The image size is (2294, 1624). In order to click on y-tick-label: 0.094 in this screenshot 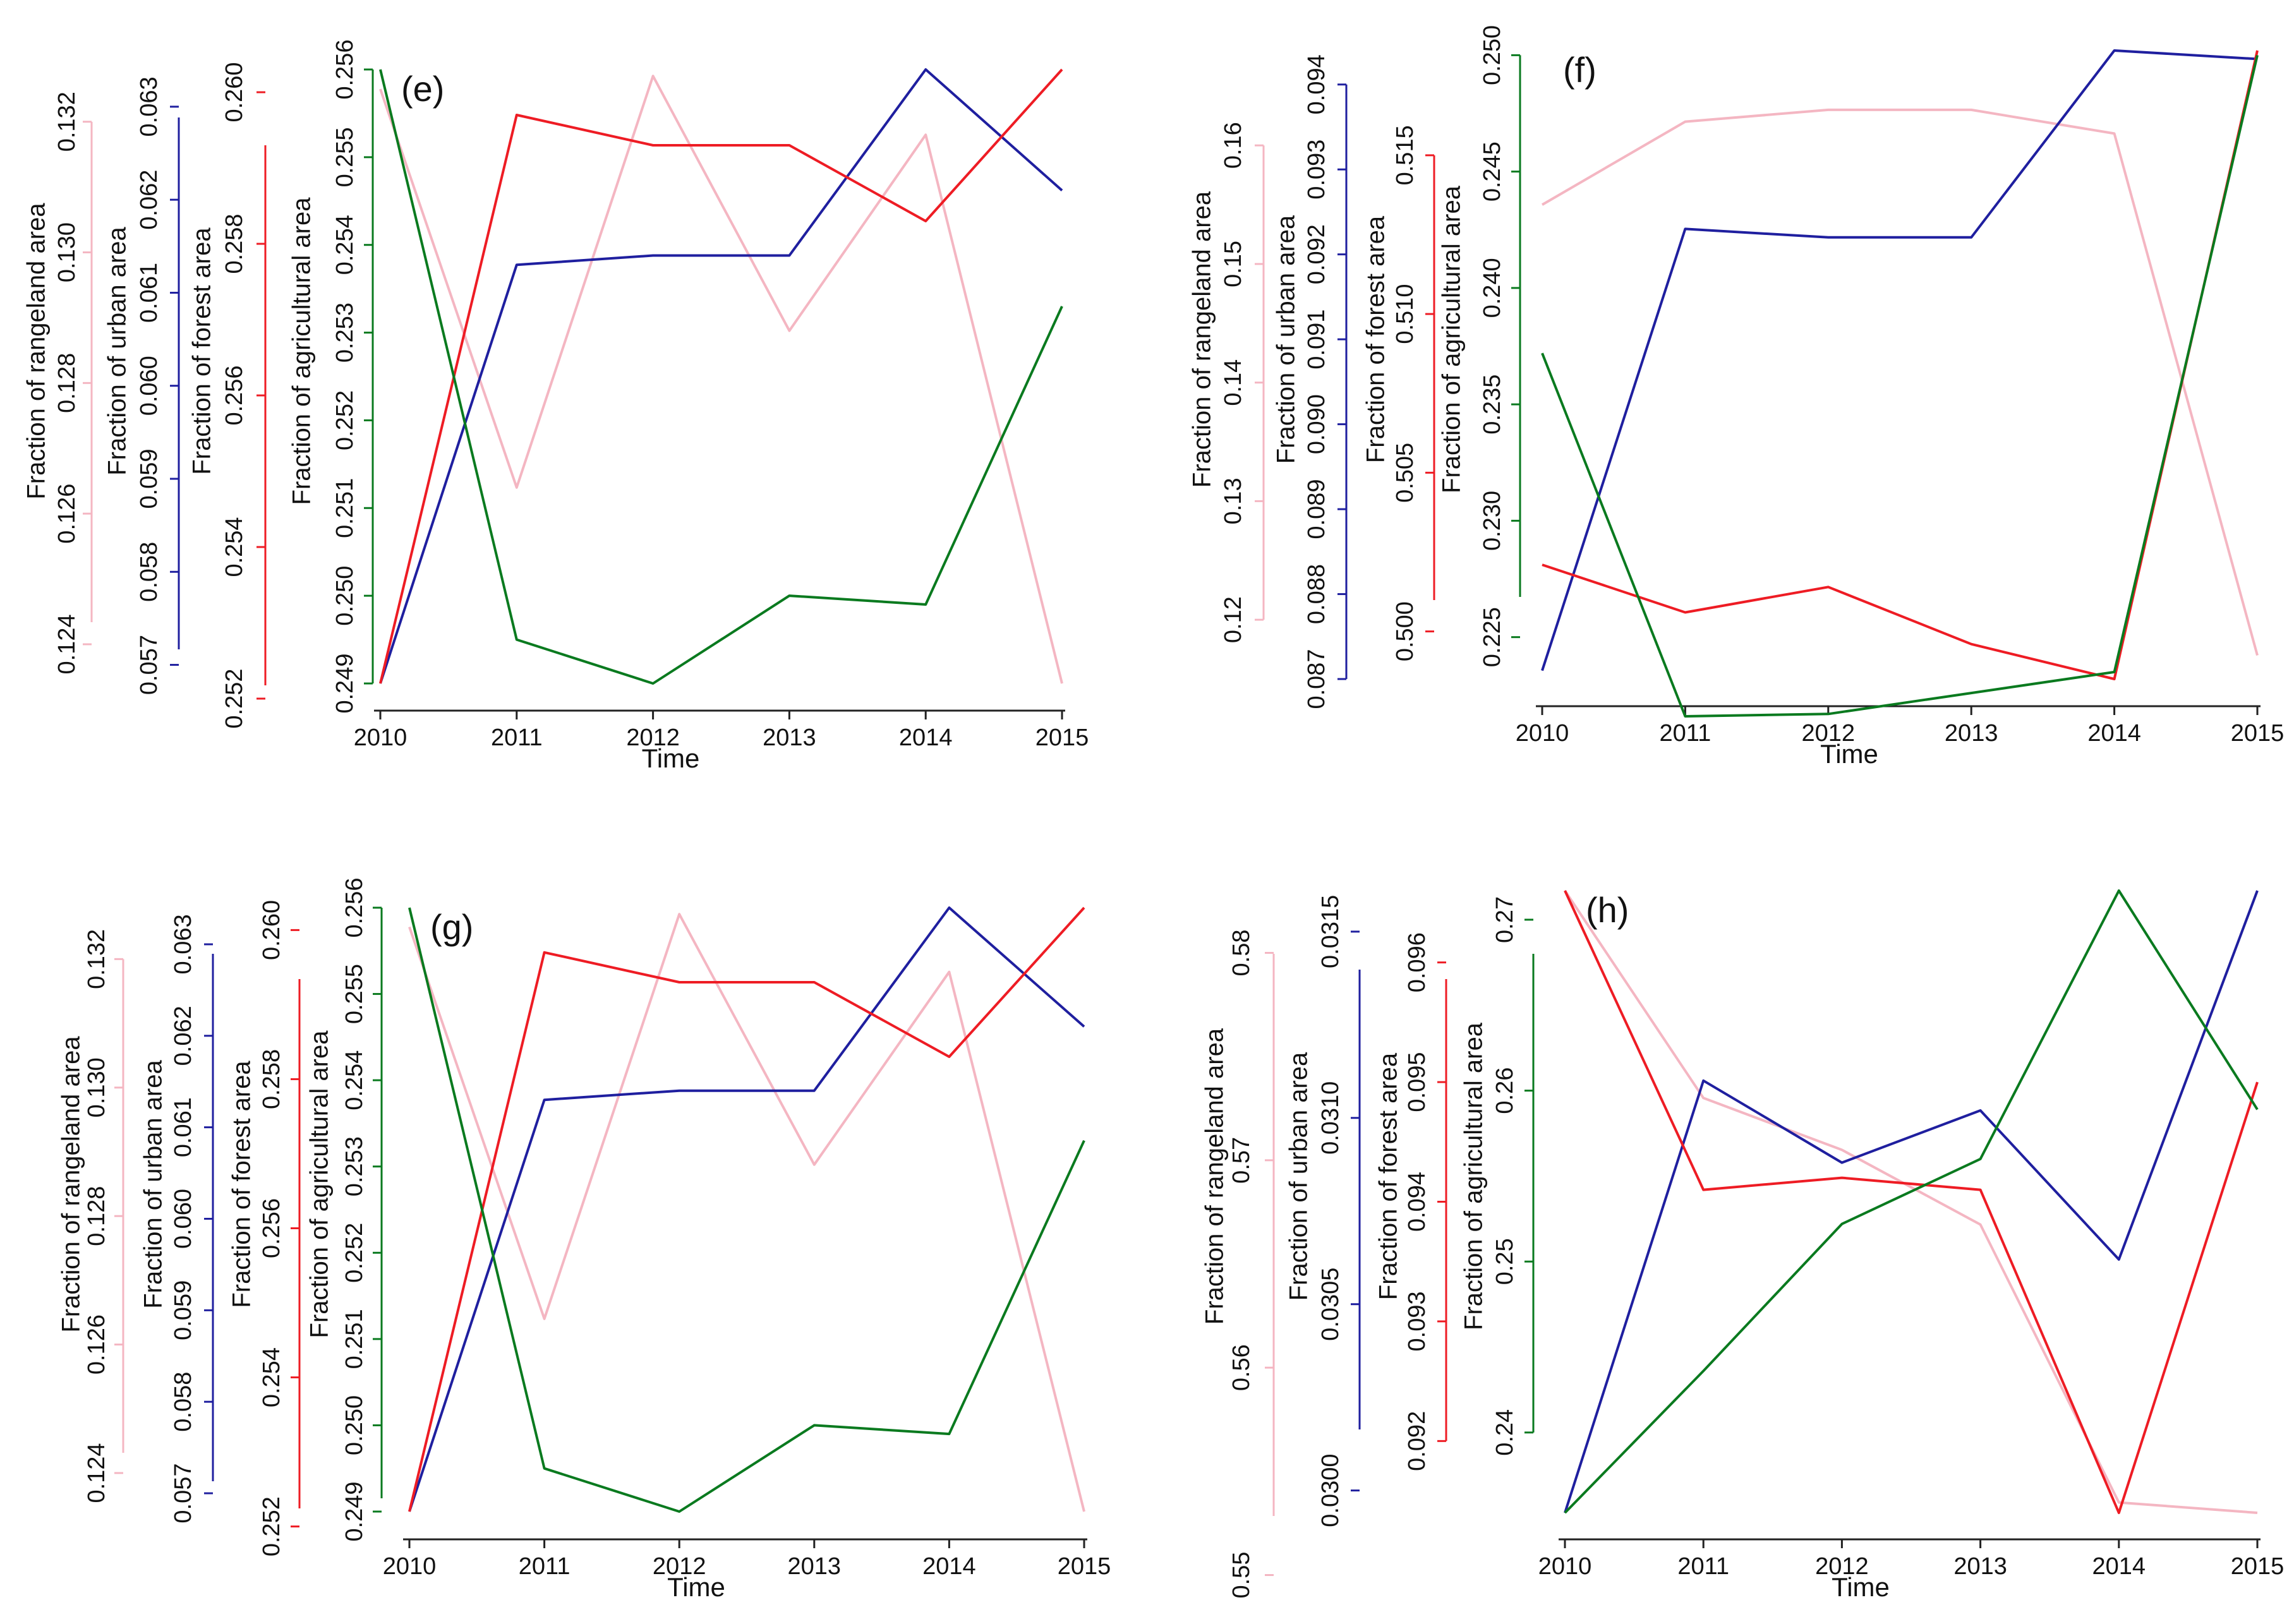, I will do `click(1316, 84)`.